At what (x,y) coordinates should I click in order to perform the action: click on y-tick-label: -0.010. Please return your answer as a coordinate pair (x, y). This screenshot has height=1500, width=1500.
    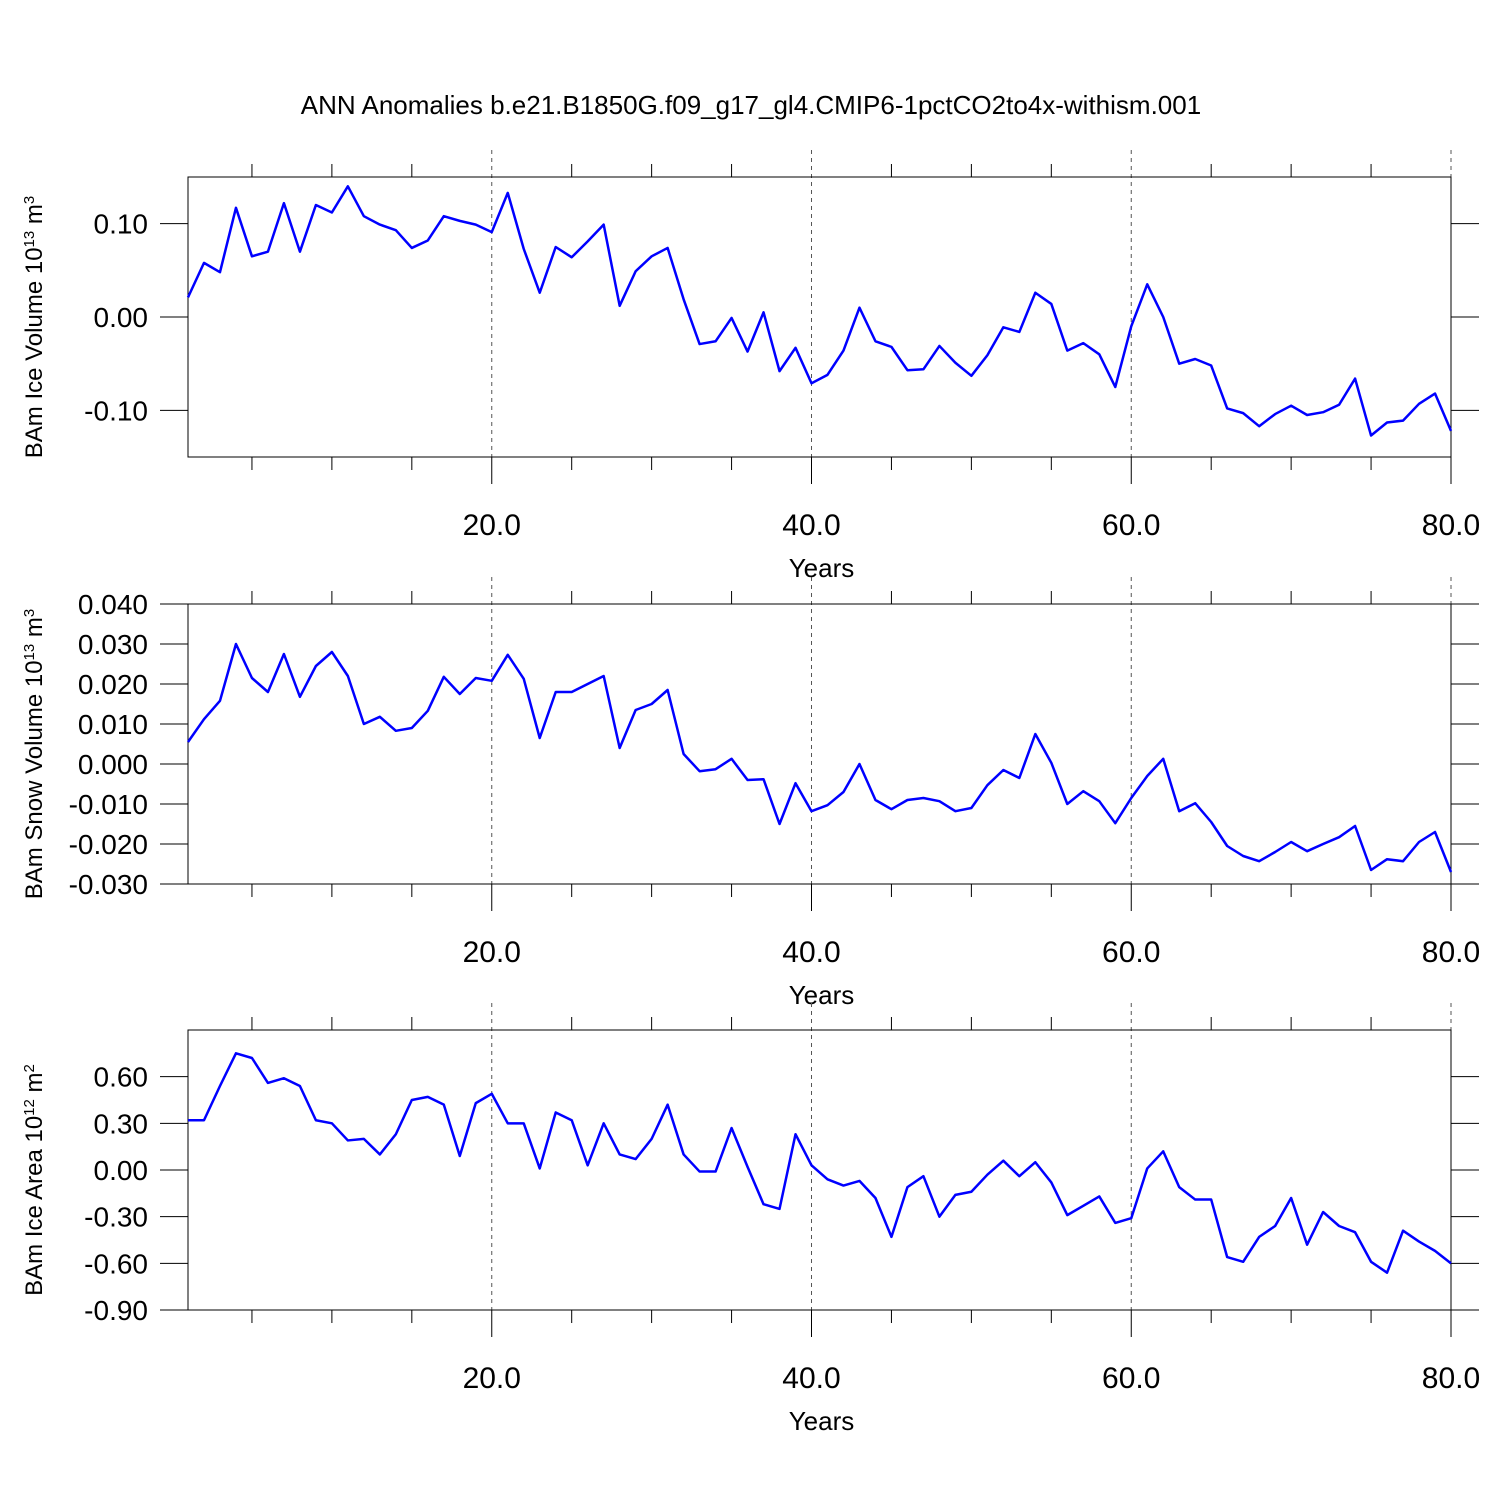
    Looking at the image, I should click on (108, 804).